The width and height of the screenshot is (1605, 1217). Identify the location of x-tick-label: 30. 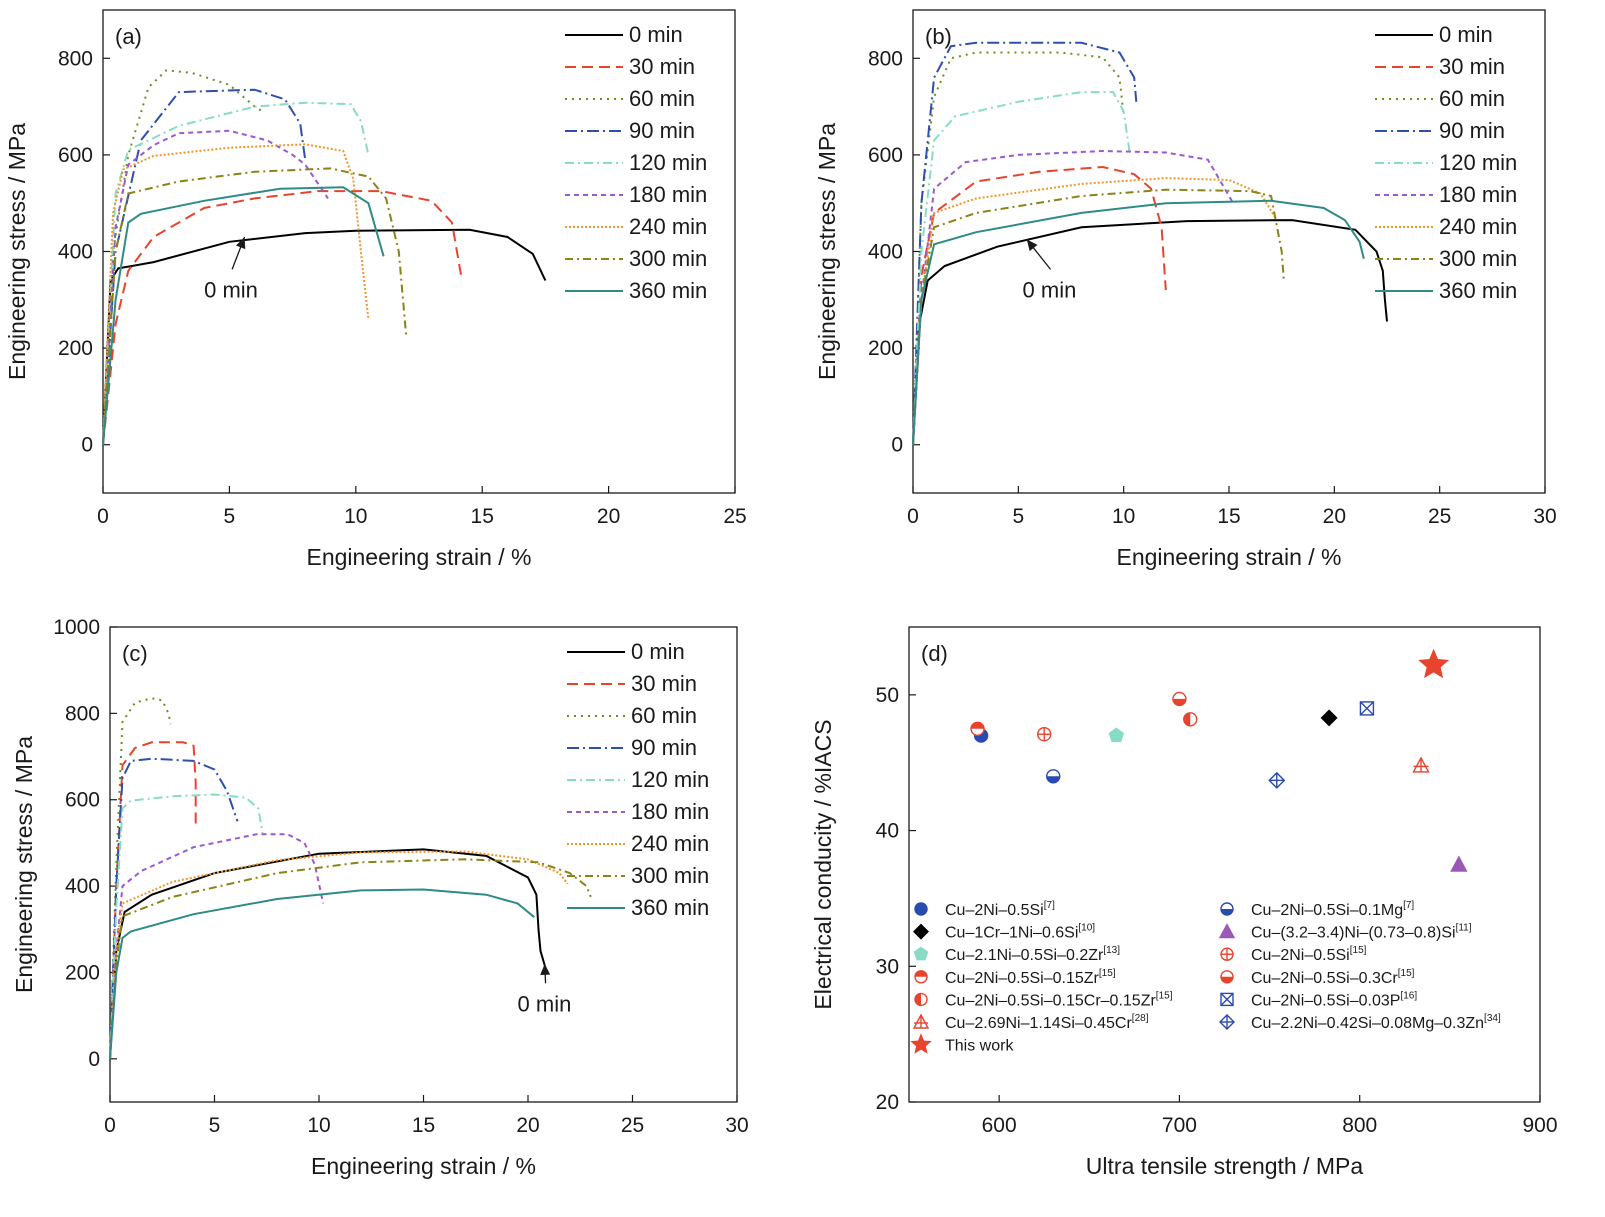
(1544, 516).